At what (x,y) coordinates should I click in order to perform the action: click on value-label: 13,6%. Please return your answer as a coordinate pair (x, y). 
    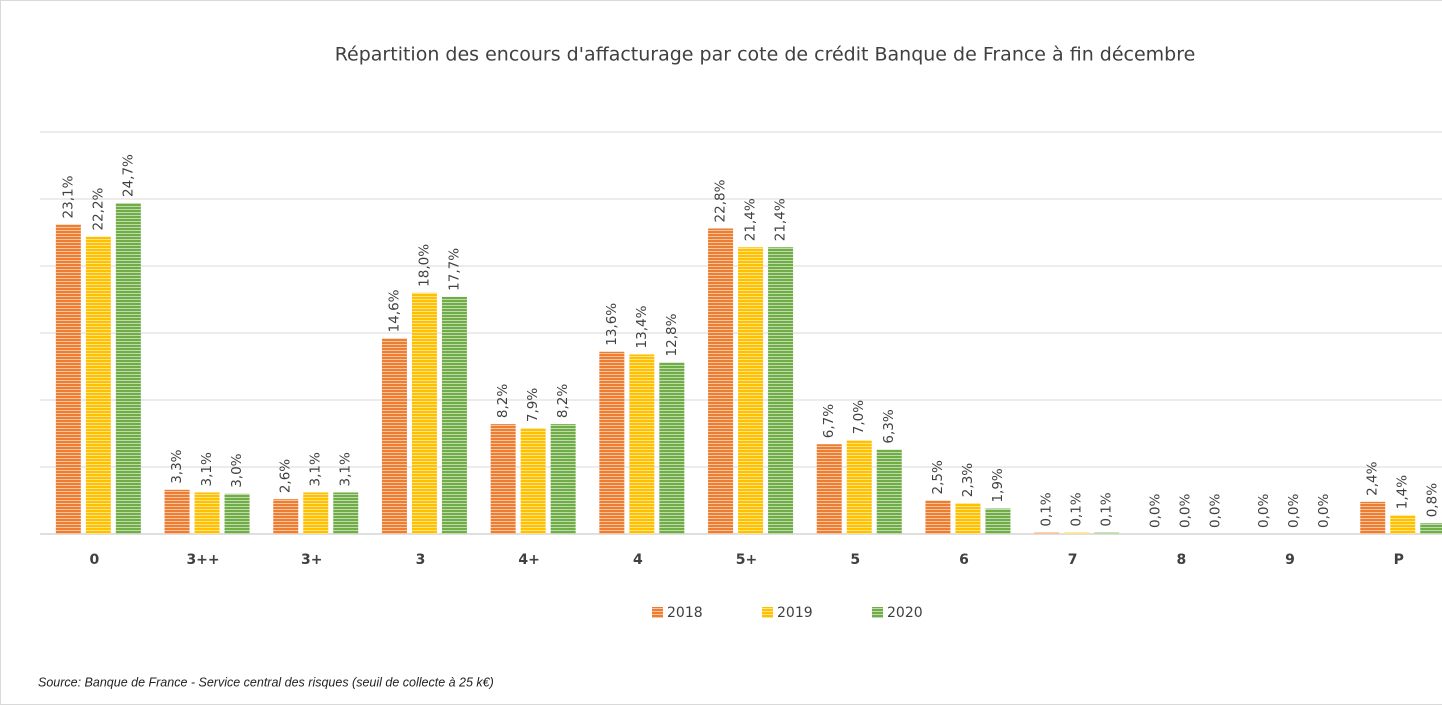
    Looking at the image, I should click on (612, 324).